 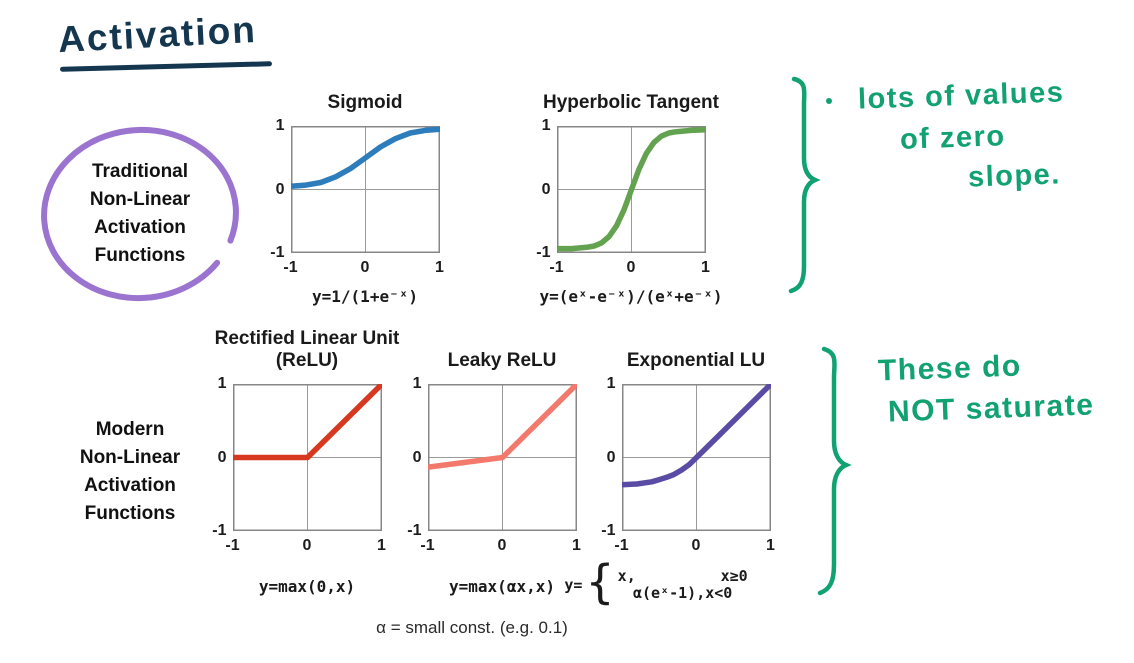 What do you see at coordinates (140, 255) in the screenshot?
I see `traditional-label-line: Functions` at bounding box center [140, 255].